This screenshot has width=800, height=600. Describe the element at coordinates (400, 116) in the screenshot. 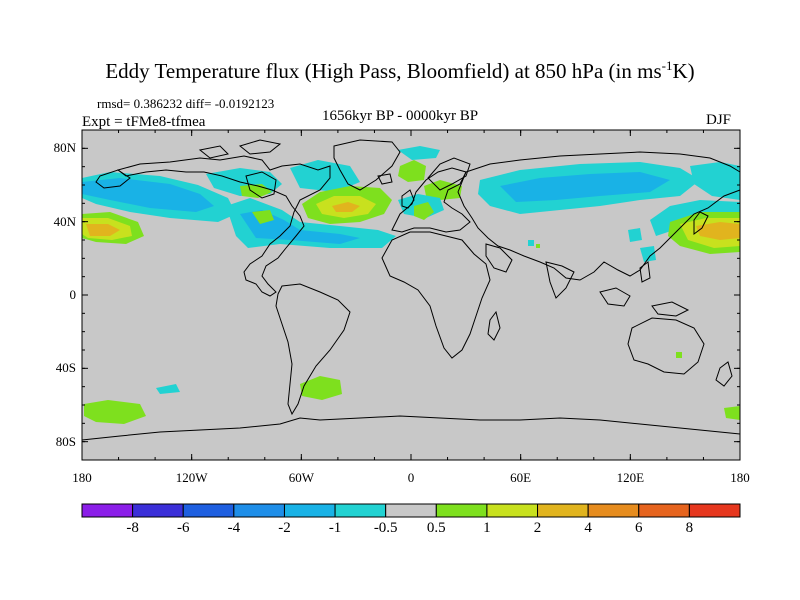

I see `period-label: 1656kyr BP - 0000kyr BP` at that location.